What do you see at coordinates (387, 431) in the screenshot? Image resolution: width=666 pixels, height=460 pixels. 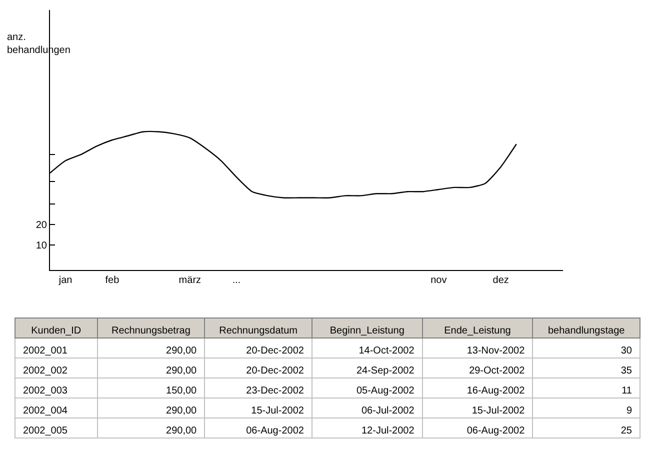 I see `text: 12-Jul-2002` at bounding box center [387, 431].